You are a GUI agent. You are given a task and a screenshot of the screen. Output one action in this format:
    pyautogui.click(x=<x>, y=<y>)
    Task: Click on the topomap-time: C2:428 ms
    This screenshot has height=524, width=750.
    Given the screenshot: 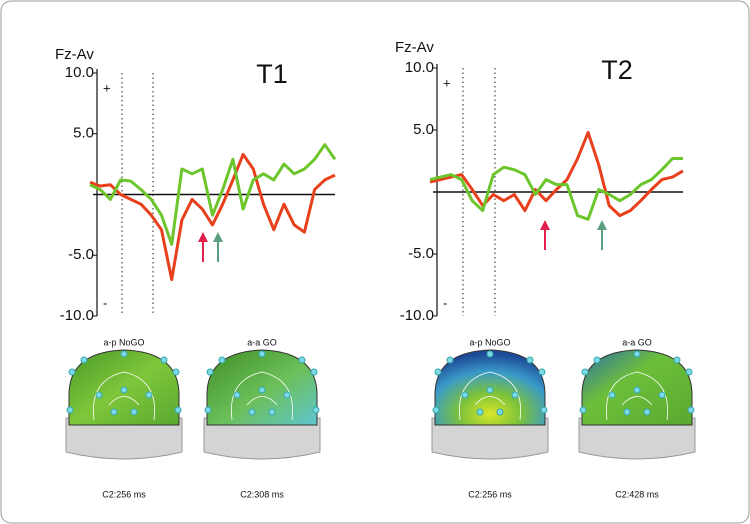 What is the action you would take?
    pyautogui.click(x=637, y=494)
    